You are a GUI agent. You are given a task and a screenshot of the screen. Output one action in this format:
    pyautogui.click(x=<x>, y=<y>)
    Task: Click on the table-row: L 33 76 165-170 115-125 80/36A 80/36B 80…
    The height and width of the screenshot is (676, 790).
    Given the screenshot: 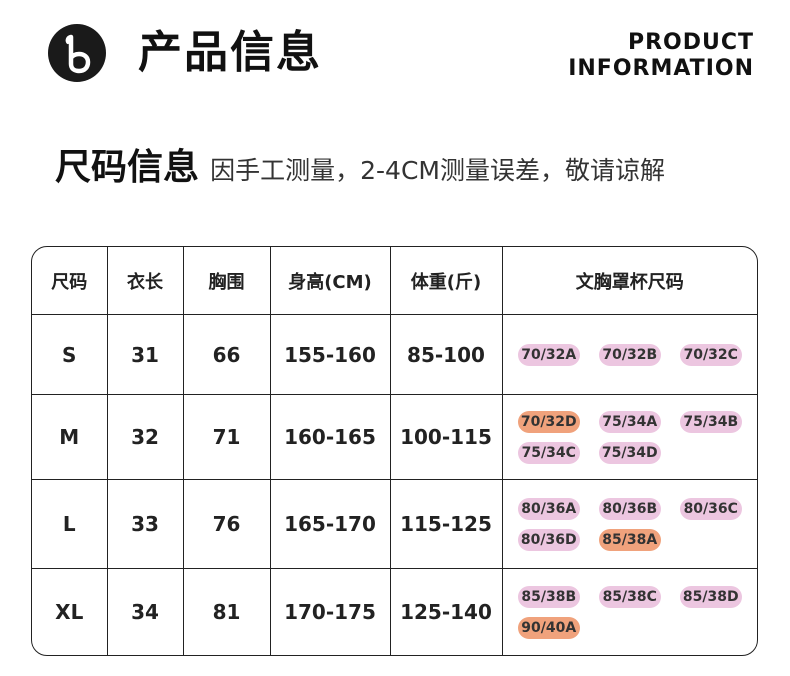 What is the action you would take?
    pyautogui.click(x=395, y=524)
    